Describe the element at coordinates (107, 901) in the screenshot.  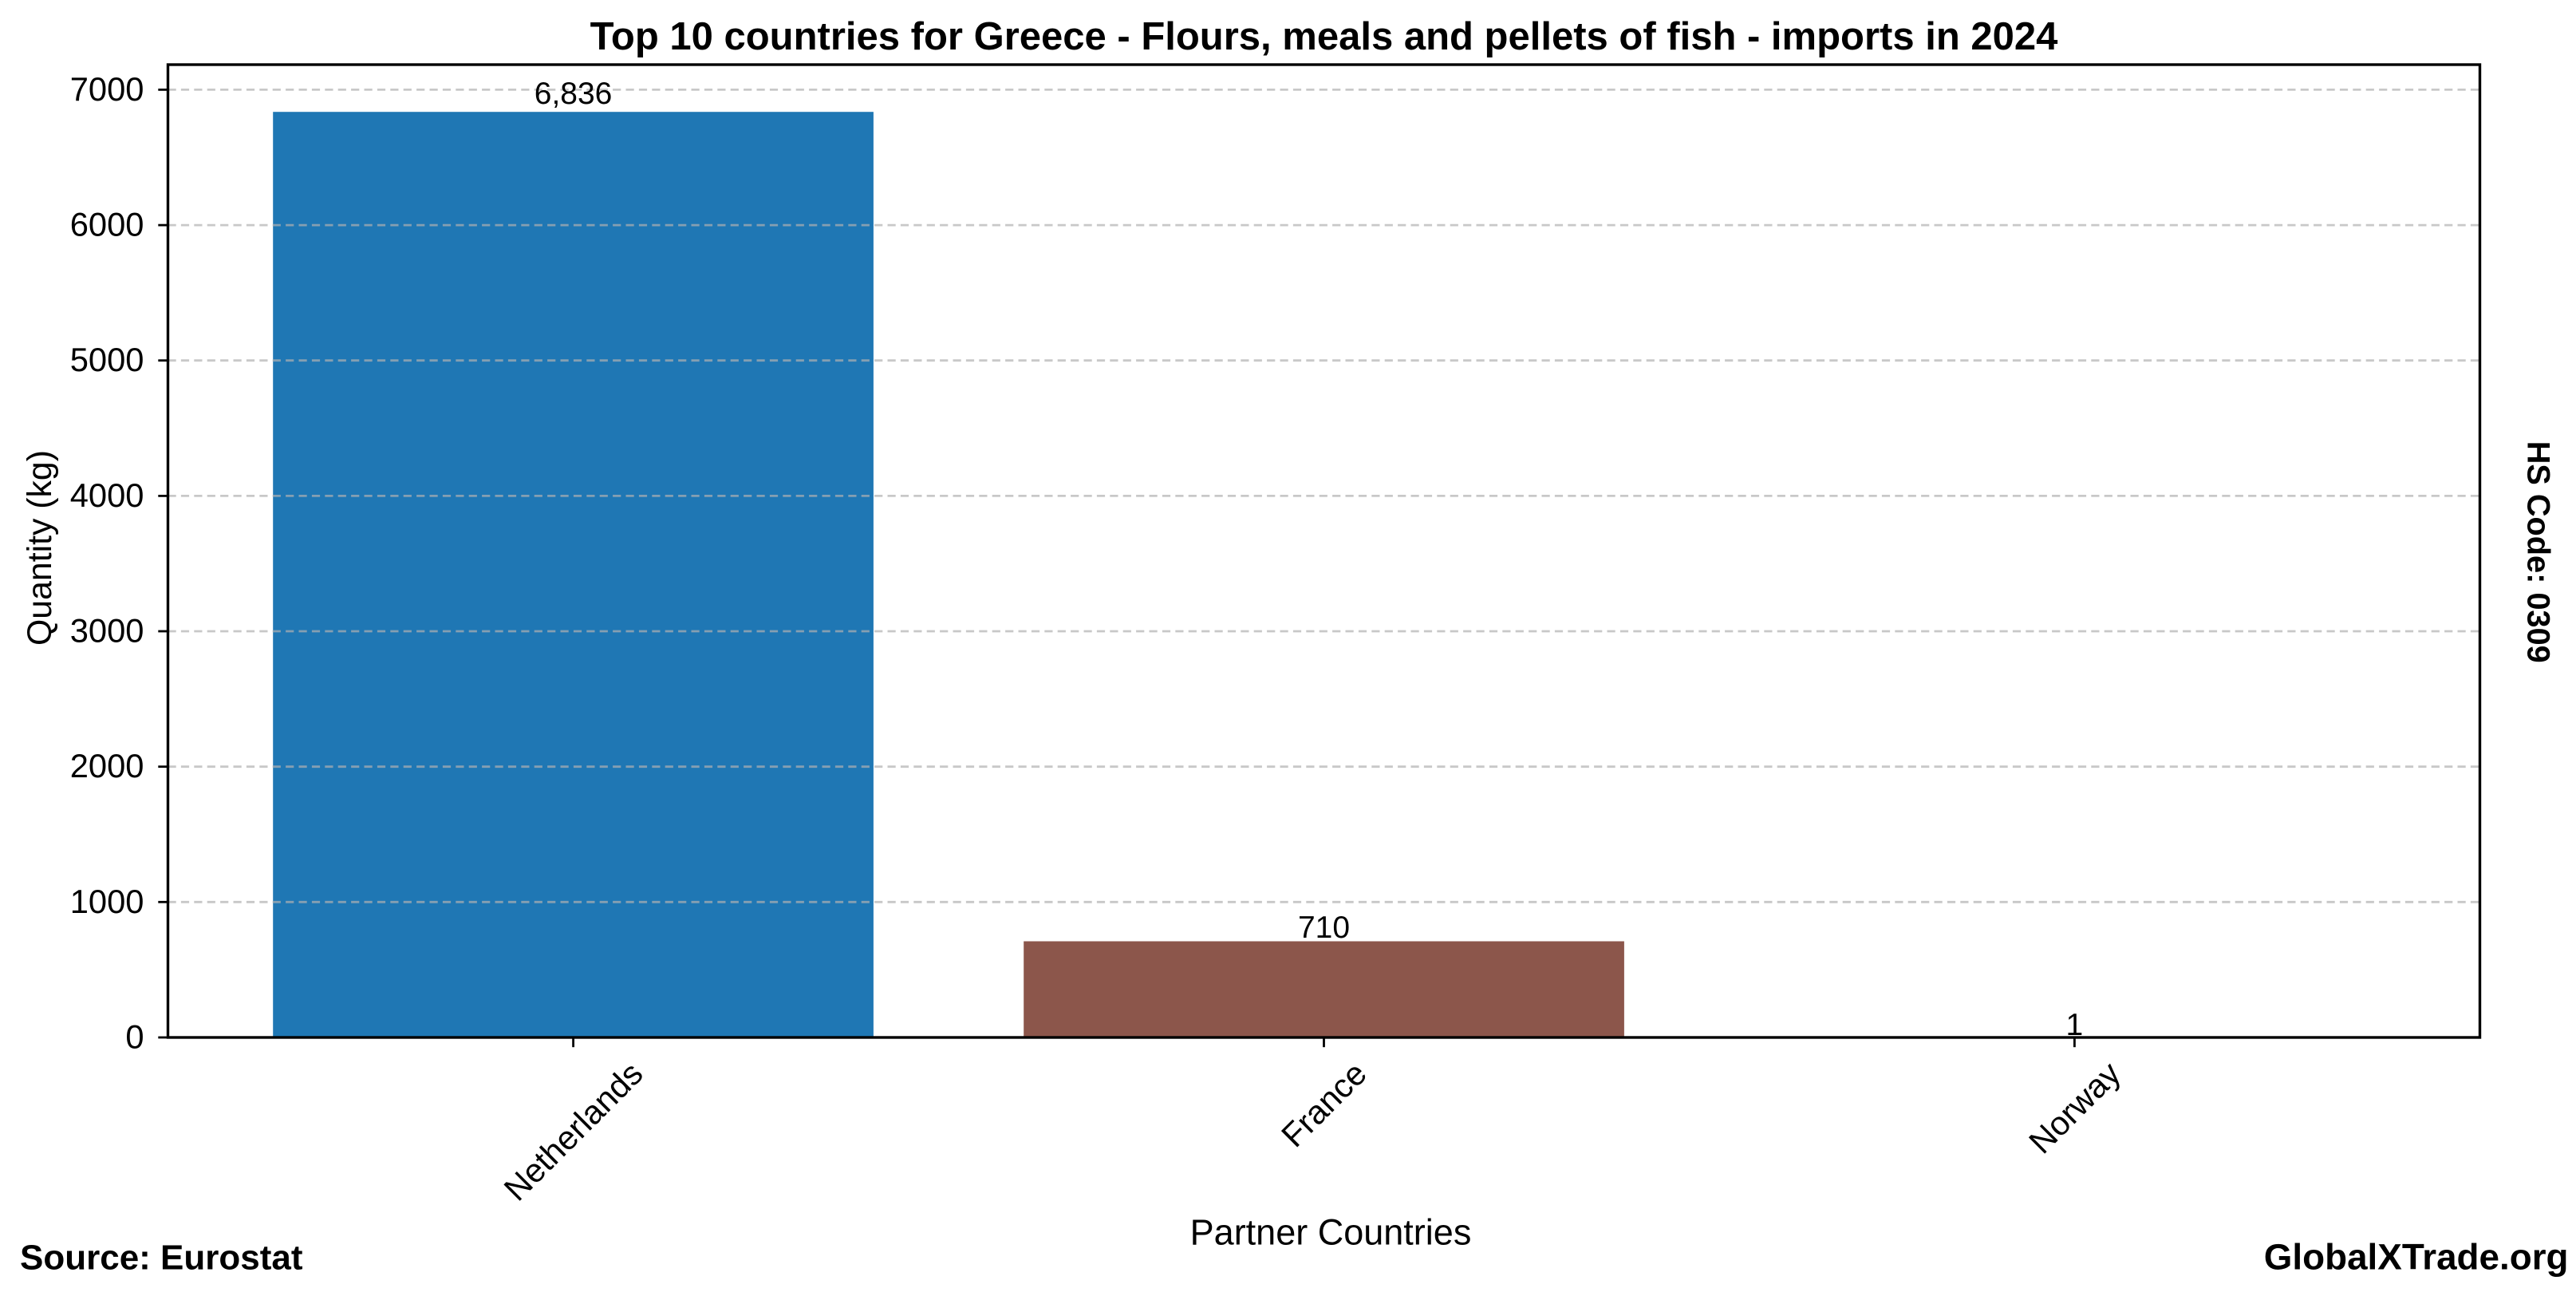
I see `svg-text: 1000` at that location.